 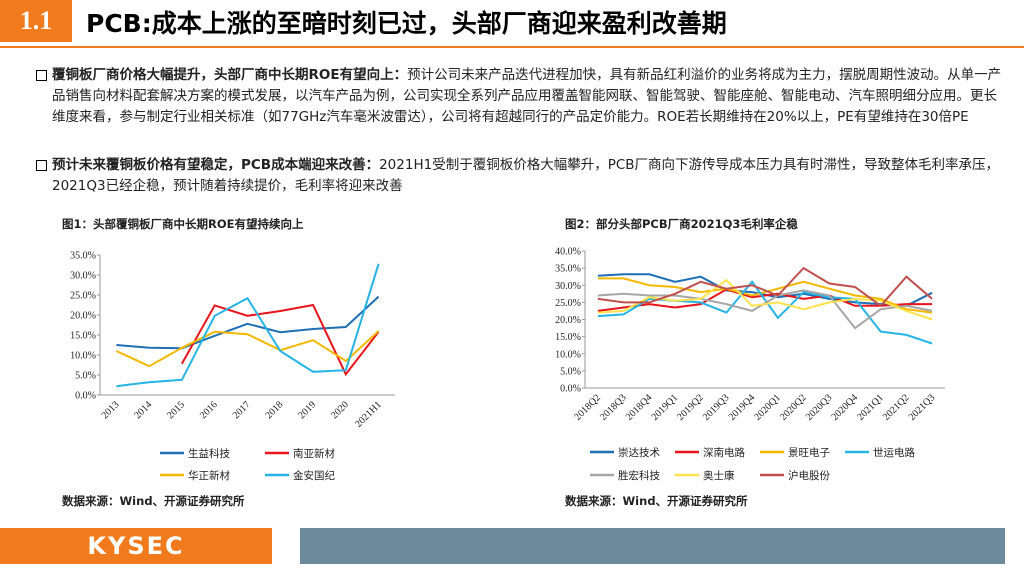 I want to click on legend-label: 胜宏科技, so click(x=639, y=475).